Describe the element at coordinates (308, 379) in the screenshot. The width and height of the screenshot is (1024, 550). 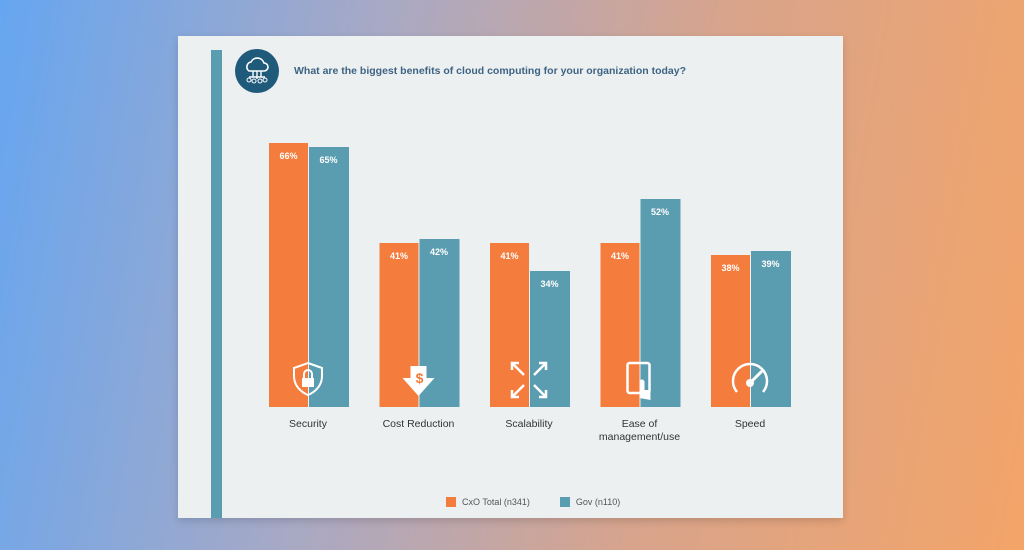
I see `shield-lock-icon` at that location.